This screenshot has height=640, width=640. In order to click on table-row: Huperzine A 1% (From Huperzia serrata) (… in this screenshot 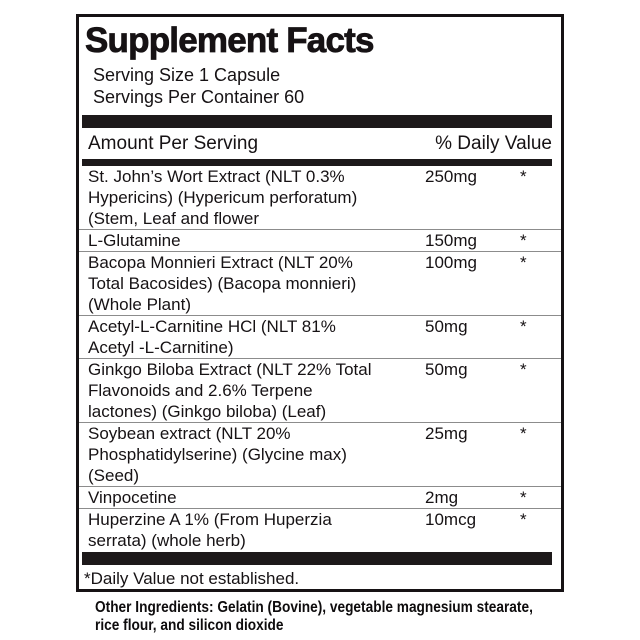, I will do `click(320, 529)`.